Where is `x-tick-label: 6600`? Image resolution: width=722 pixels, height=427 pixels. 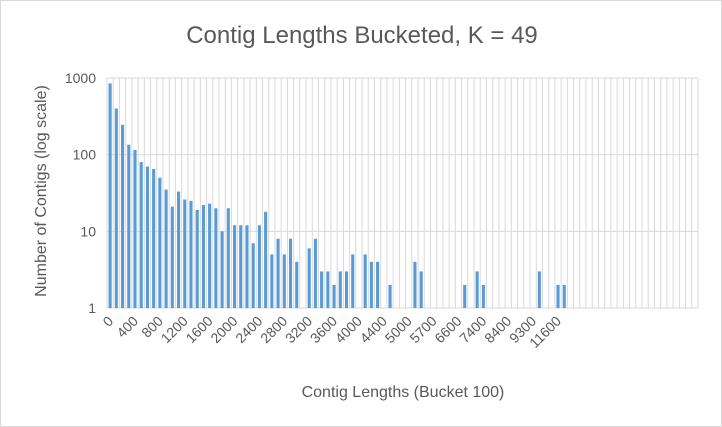
x-tick-label: 6600 is located at coordinates (447, 329).